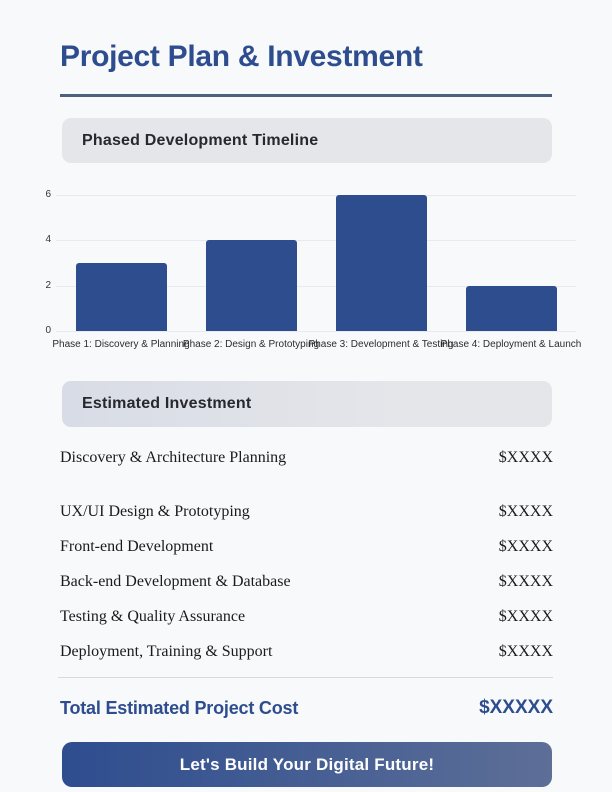 The height and width of the screenshot is (792, 612). Describe the element at coordinates (48, 194) in the screenshot. I see `y-tick-label: 6` at that location.